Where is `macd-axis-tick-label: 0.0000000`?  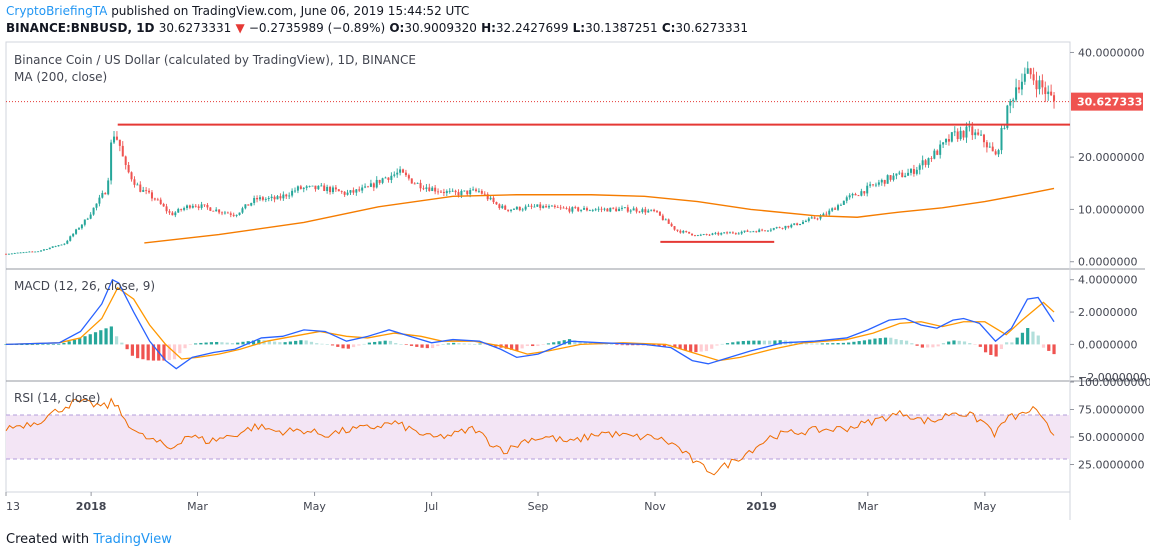
macd-axis-tick-label: 0.0000000 is located at coordinates (1108, 344).